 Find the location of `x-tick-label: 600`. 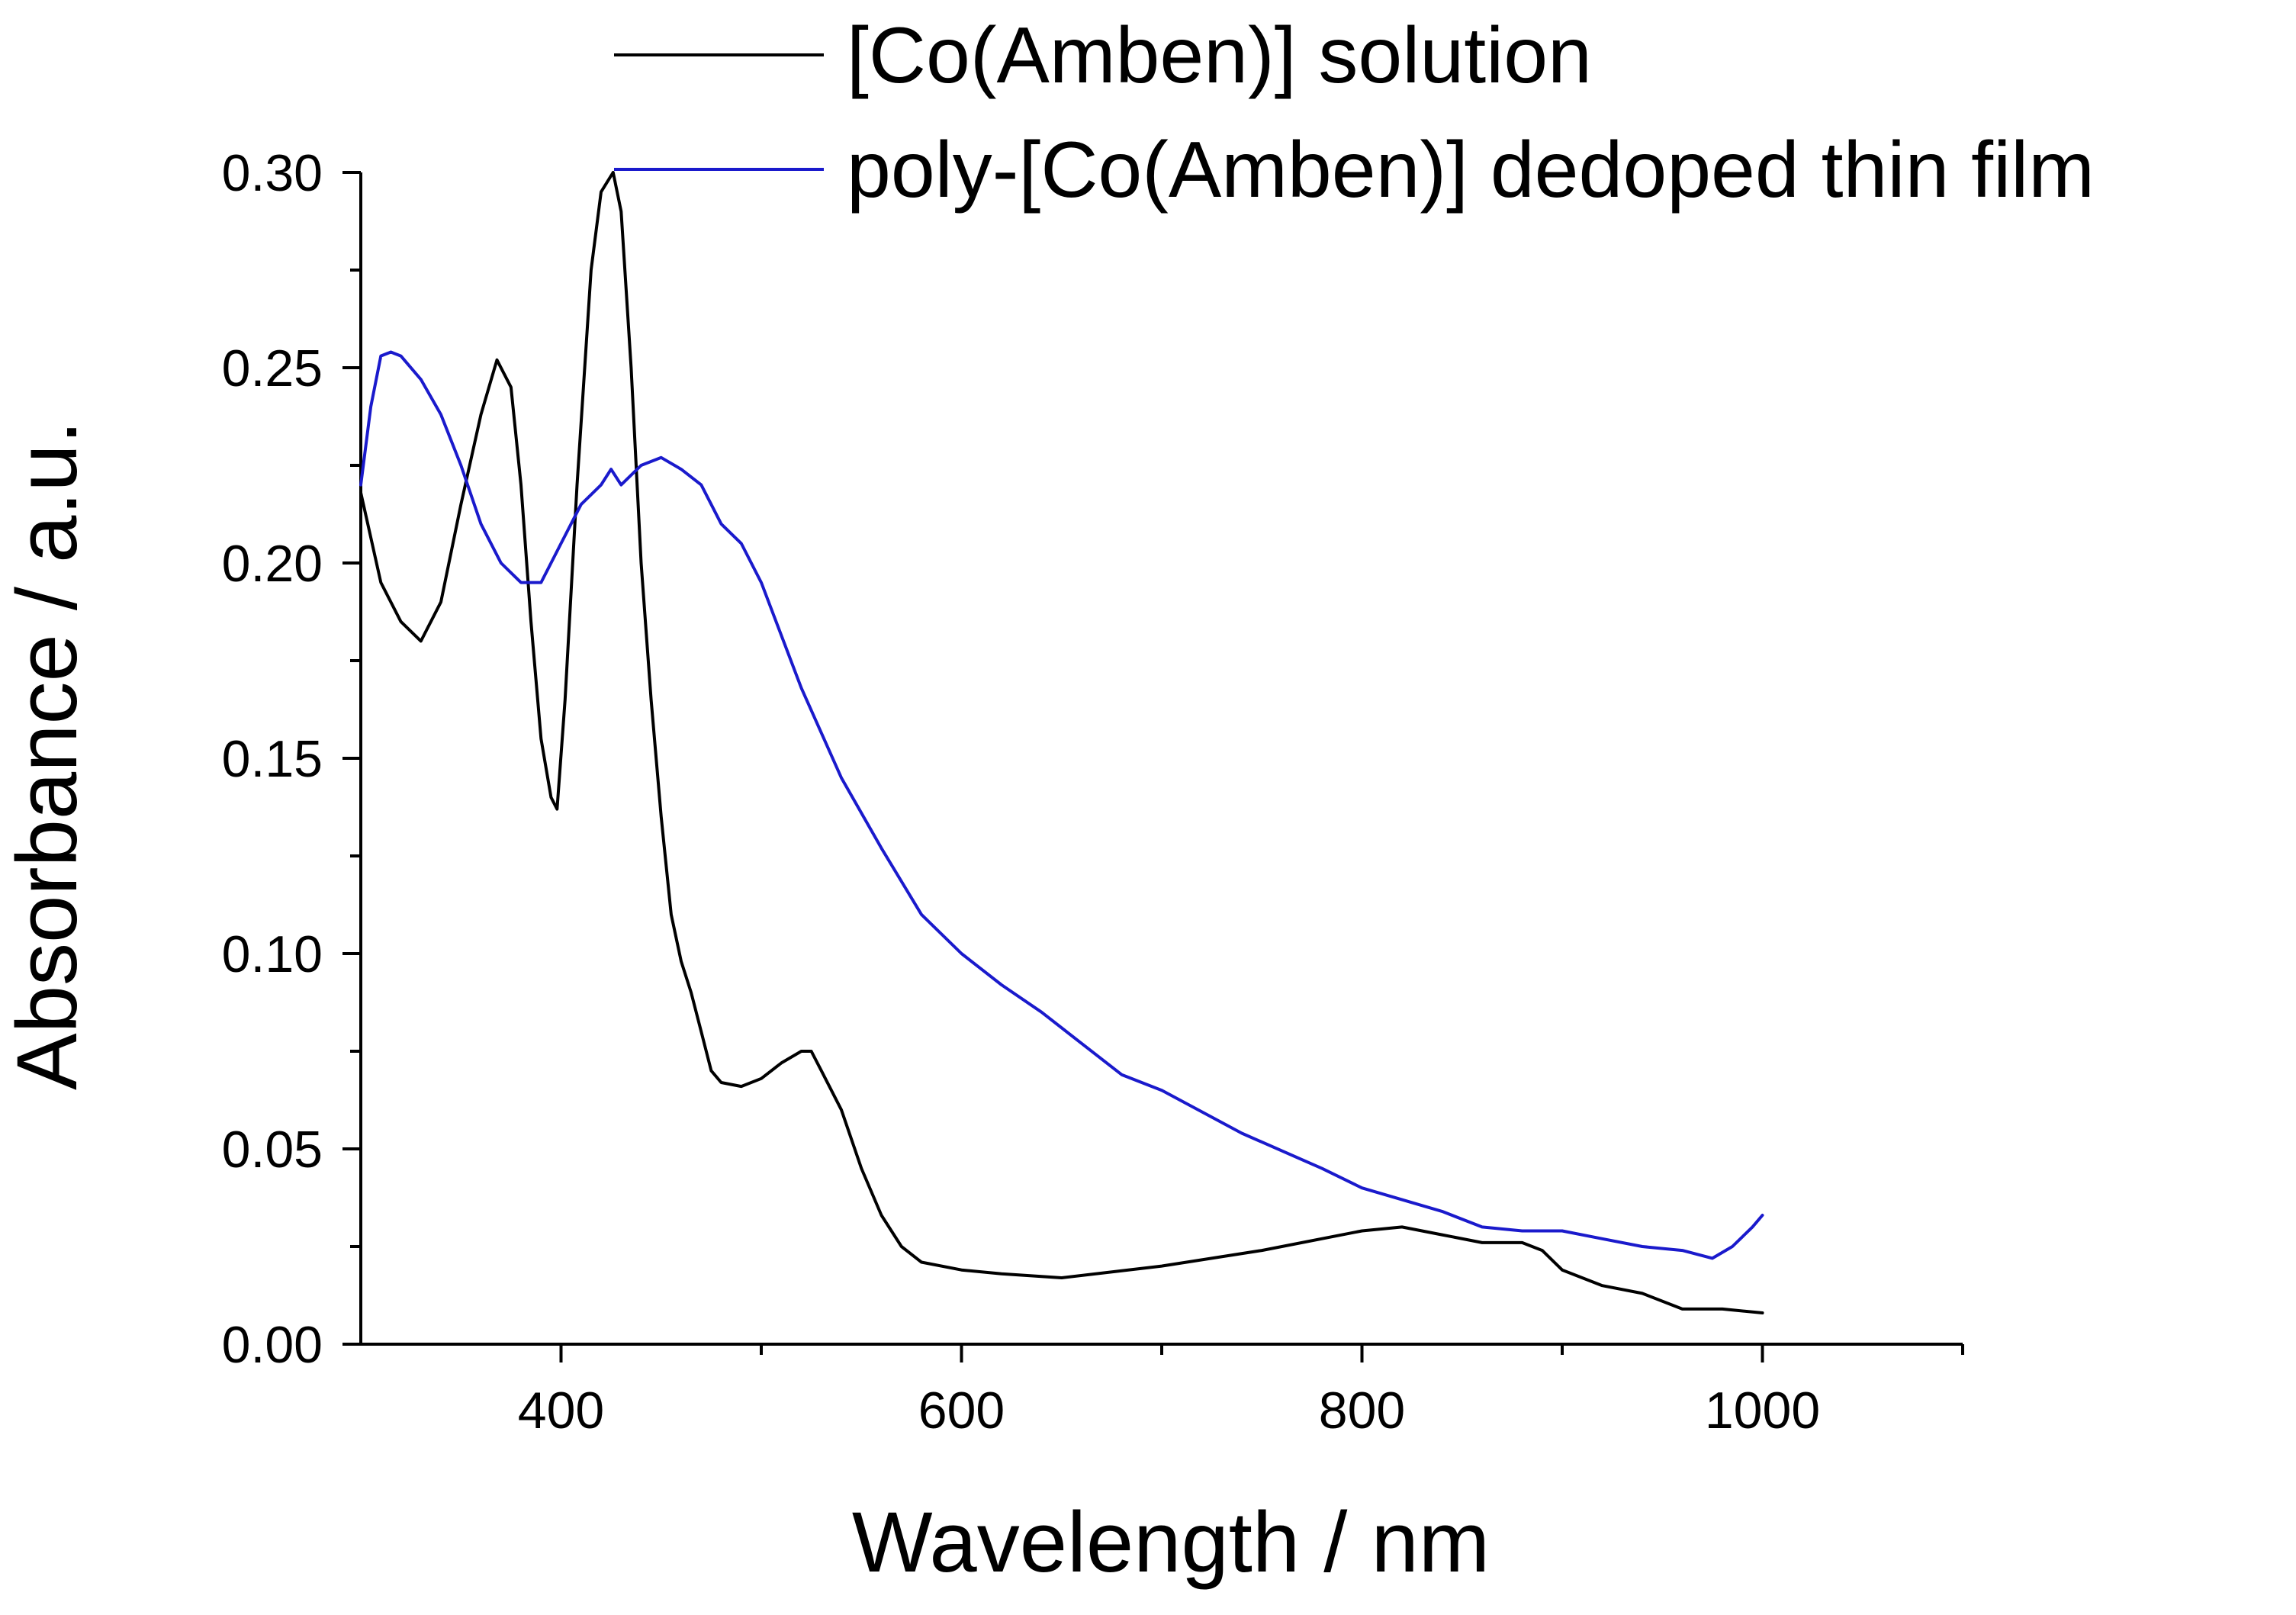

x-tick-label: 600 is located at coordinates (962, 1411).